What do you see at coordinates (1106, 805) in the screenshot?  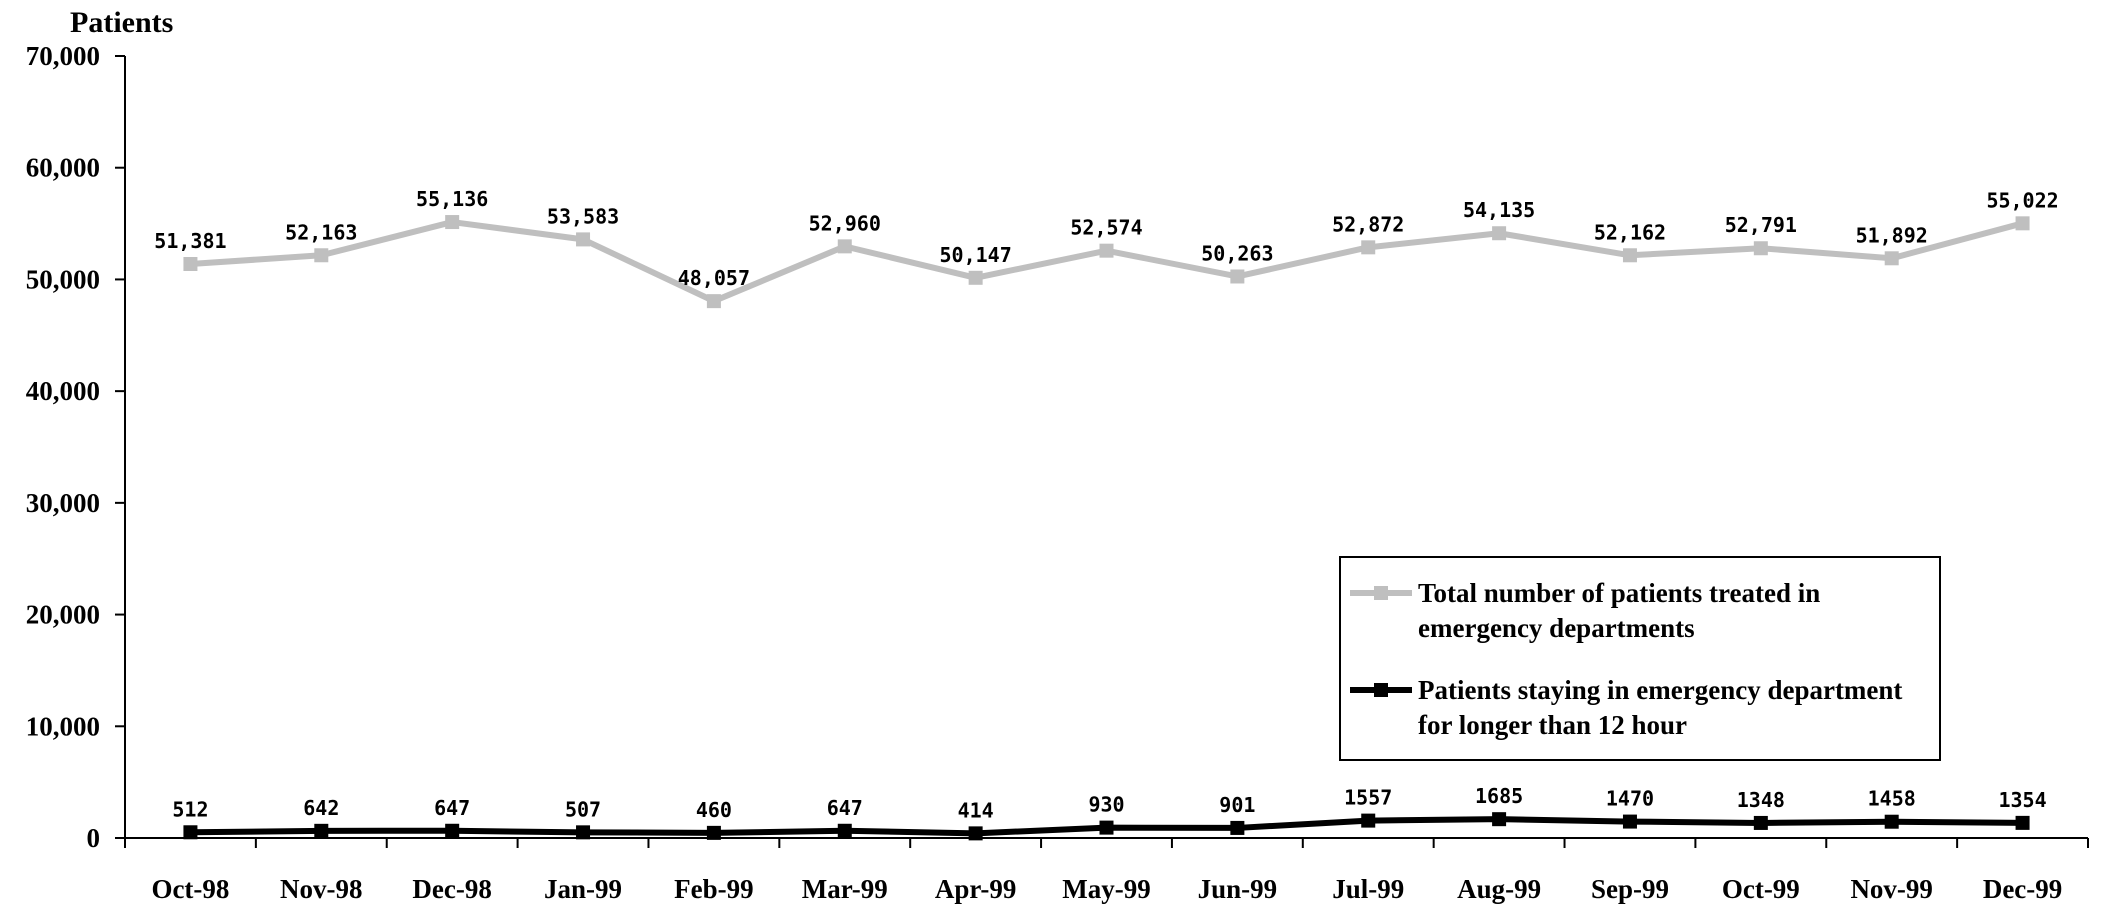 I see `data-label: 930` at bounding box center [1106, 805].